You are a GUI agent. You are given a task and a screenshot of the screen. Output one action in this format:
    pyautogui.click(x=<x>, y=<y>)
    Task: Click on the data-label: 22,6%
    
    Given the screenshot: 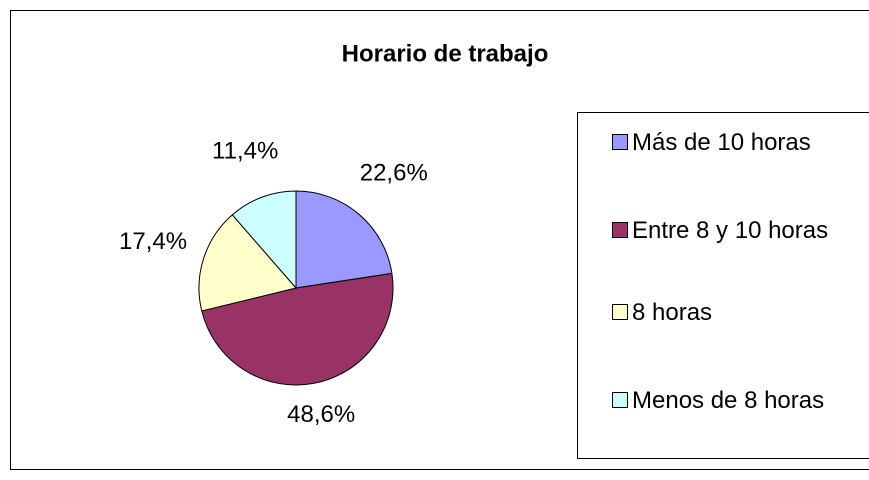 What is the action you would take?
    pyautogui.click(x=394, y=173)
    